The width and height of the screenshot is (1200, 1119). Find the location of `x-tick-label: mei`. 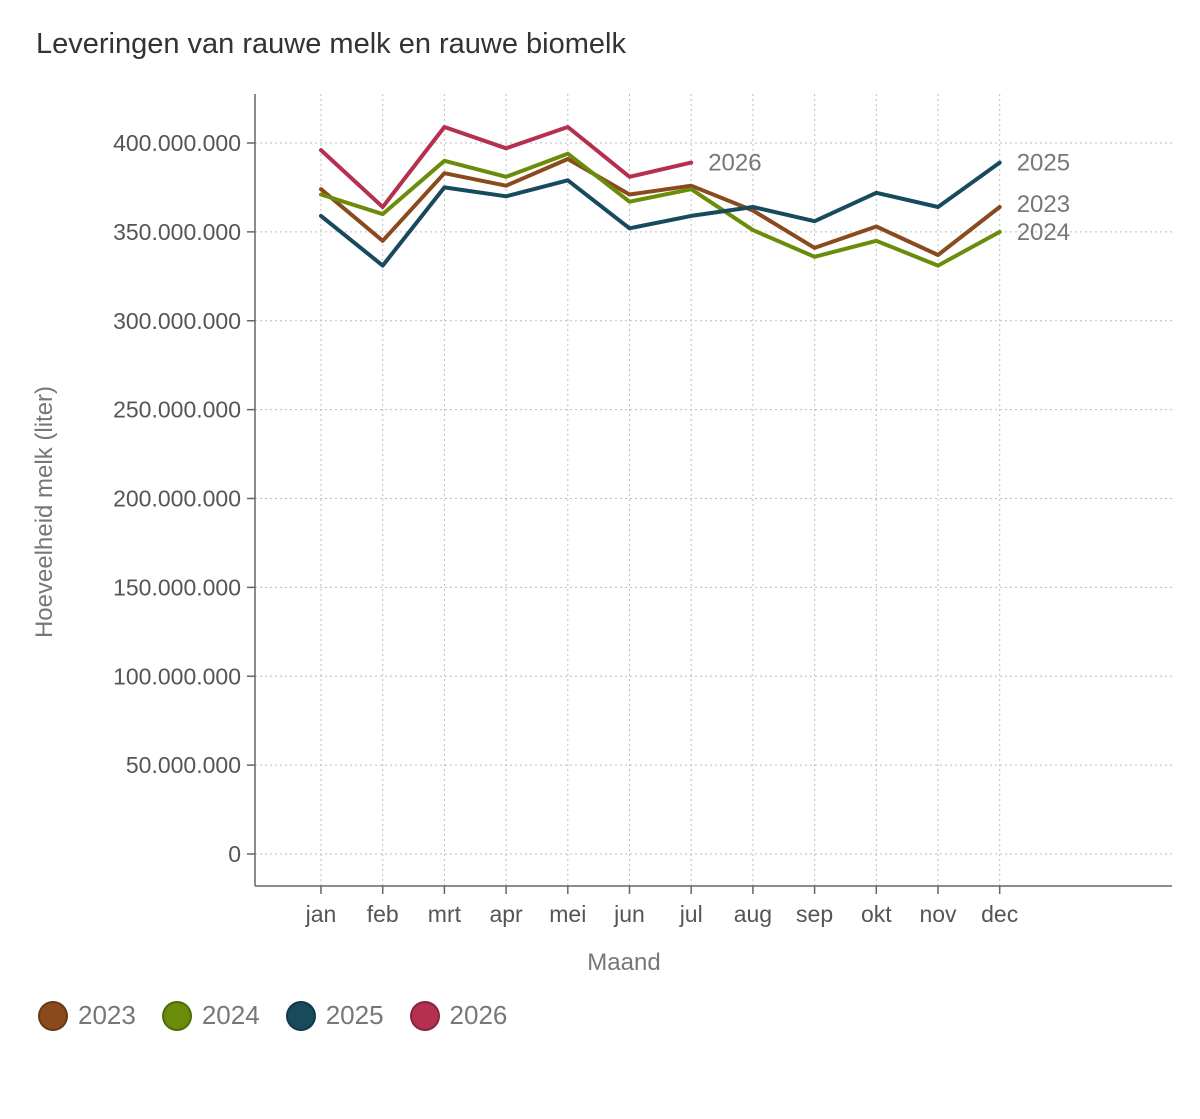

x-tick-label: mei is located at coordinates (567, 914).